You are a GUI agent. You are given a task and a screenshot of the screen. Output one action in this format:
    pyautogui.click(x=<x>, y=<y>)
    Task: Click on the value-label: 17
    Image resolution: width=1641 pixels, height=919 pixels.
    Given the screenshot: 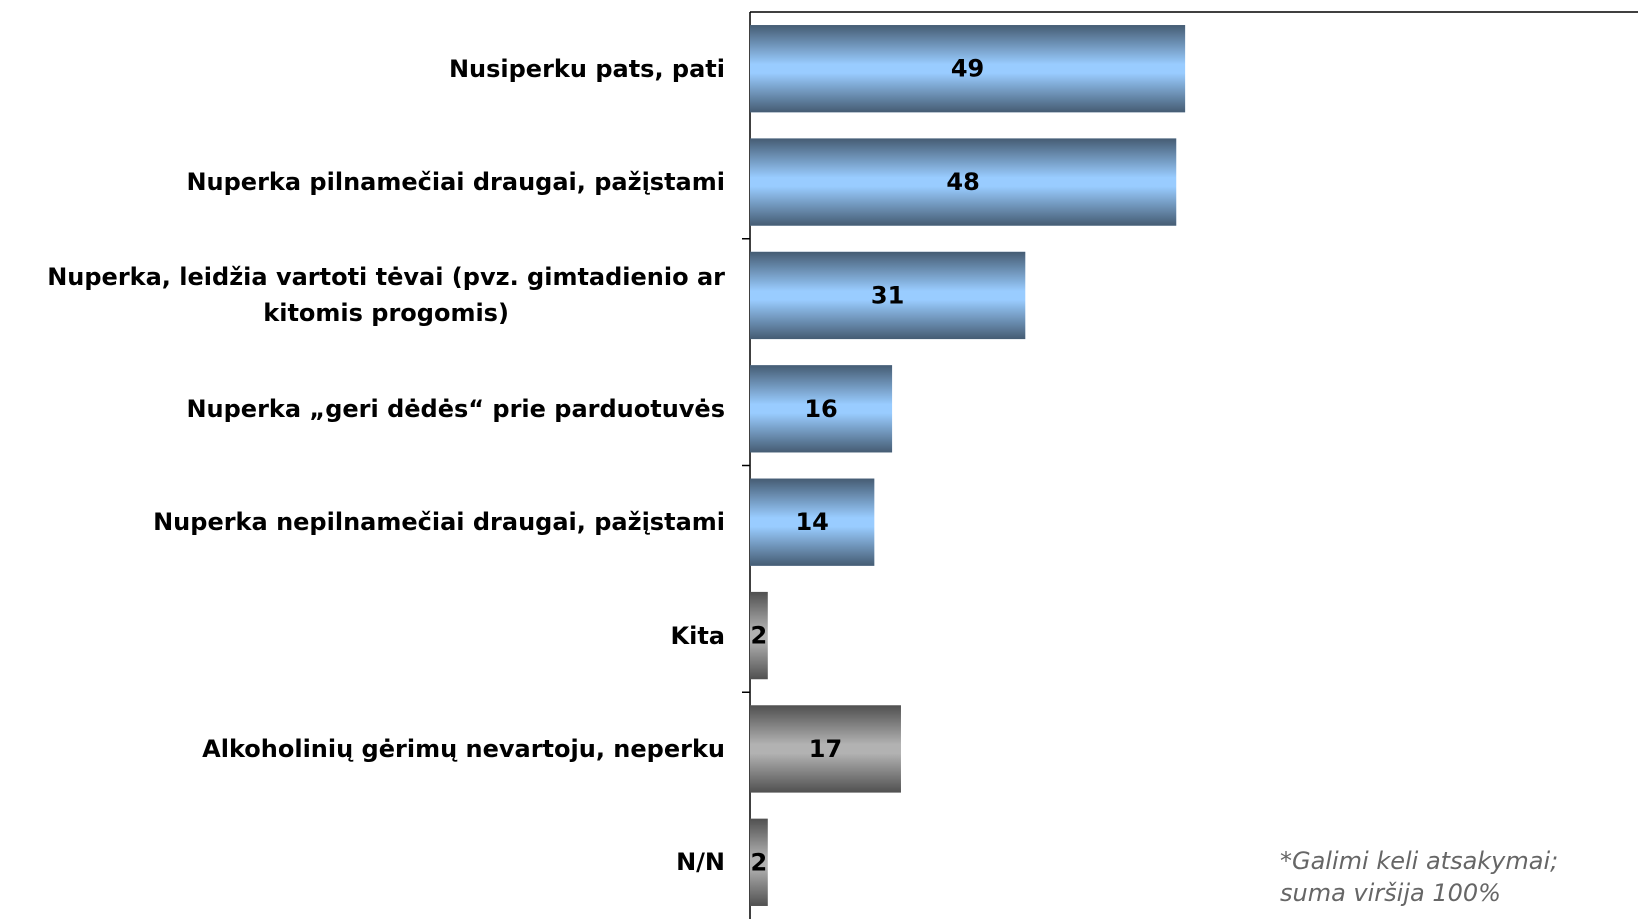 What is the action you would take?
    pyautogui.click(x=825, y=749)
    